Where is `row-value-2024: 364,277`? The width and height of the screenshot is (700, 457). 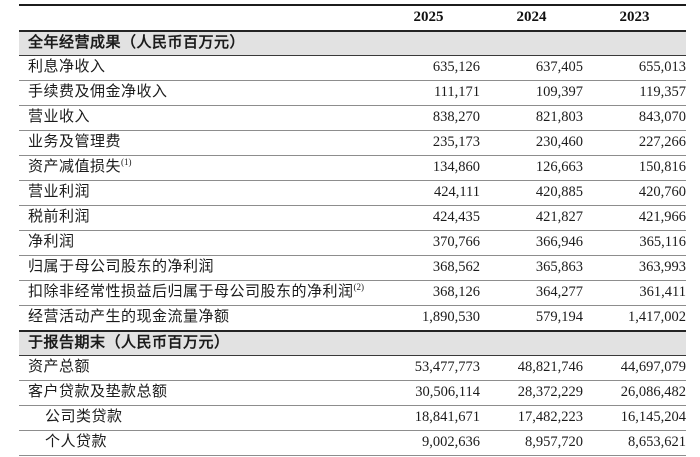
row-value-2024: 364,277 is located at coordinates (531, 293).